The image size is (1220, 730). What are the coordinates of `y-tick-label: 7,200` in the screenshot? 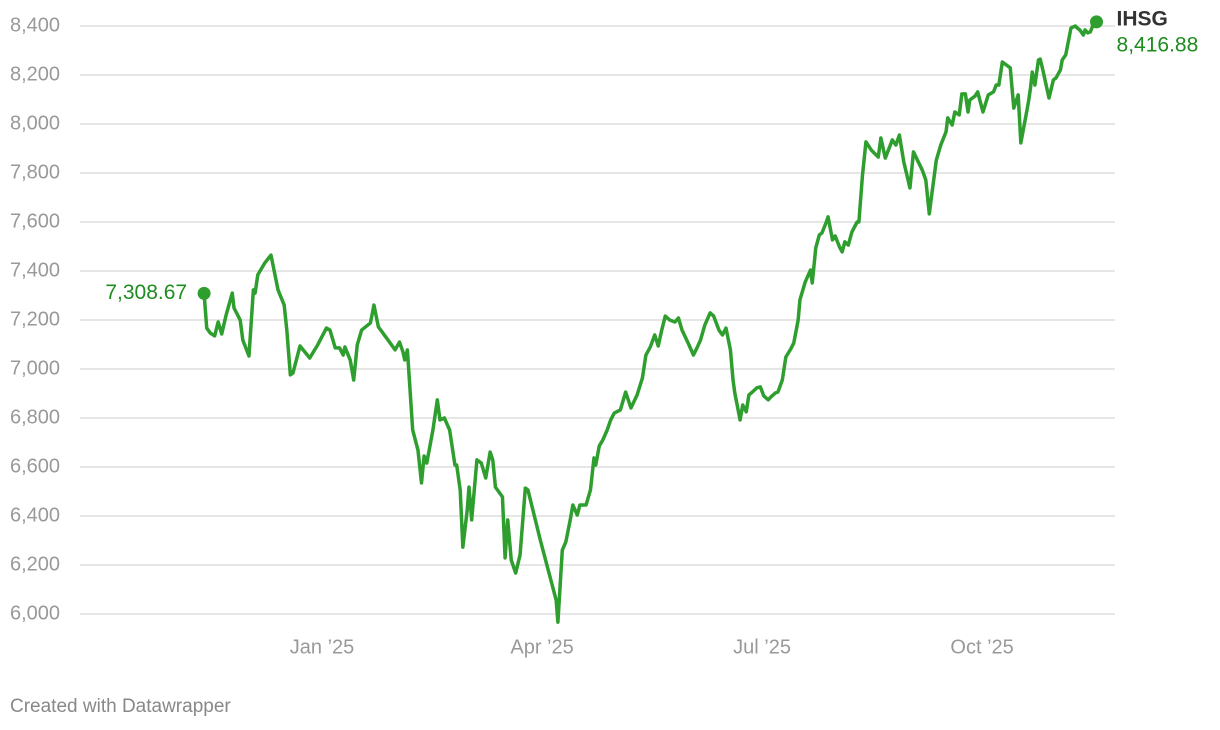 It's located at (35, 319).